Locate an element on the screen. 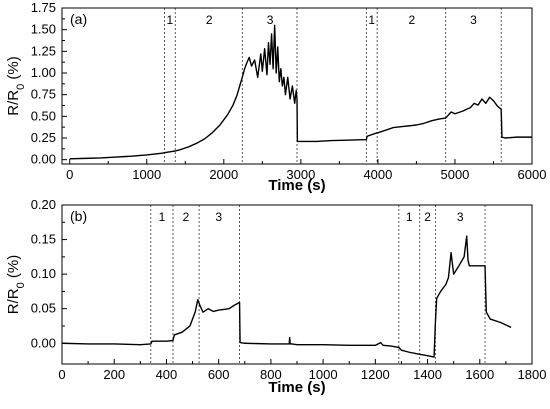  y-tick-label: 0.10 is located at coordinates (43, 273).